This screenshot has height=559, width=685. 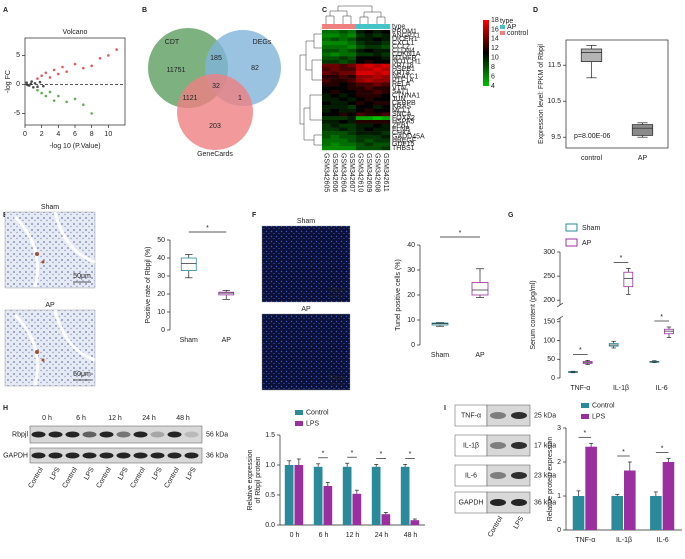 I want to click on row-label: CDKN1A, so click(x=406, y=54).